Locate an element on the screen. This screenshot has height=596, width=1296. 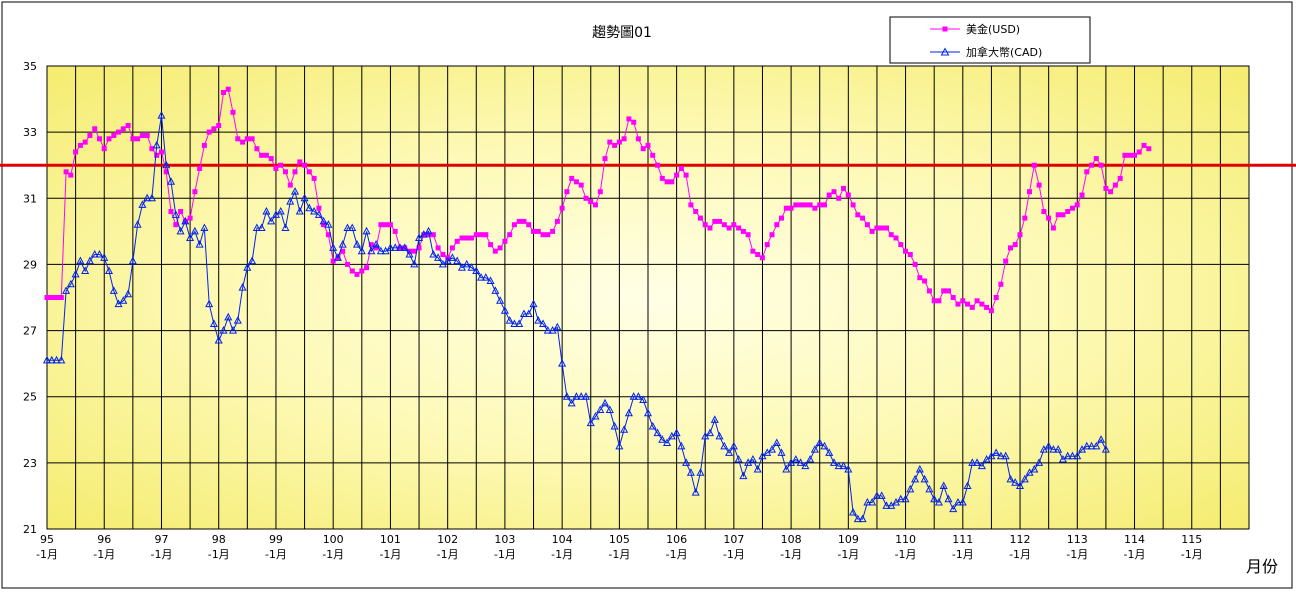
x-tick-year-label: 99 is located at coordinates (276, 539).